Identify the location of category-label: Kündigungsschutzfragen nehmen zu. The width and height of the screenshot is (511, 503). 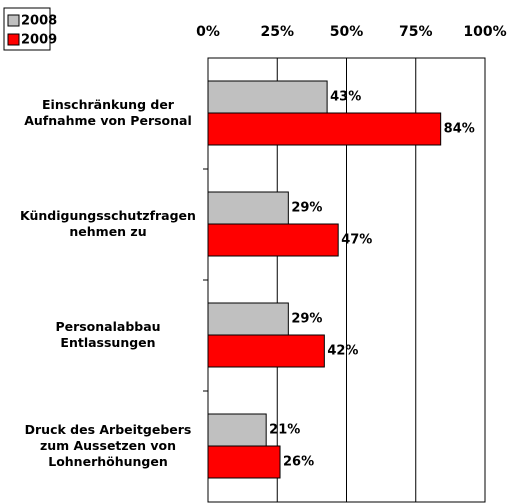
(108, 223).